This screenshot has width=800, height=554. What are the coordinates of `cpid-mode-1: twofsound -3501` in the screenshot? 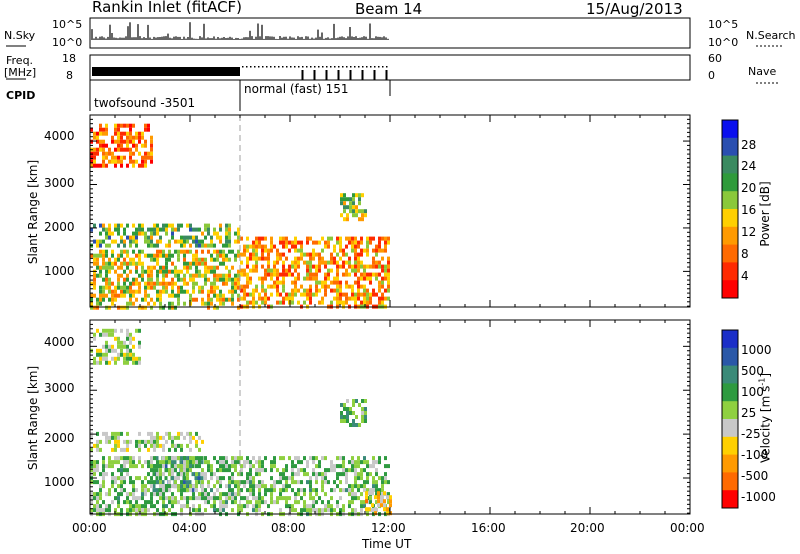 It's located at (145, 103).